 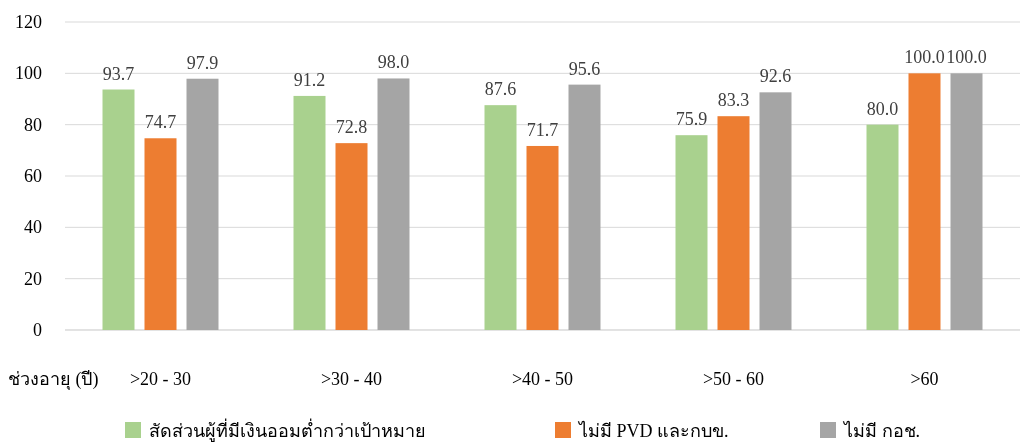 What do you see at coordinates (393, 62) in the screenshot?
I see `data-label: 98.0` at bounding box center [393, 62].